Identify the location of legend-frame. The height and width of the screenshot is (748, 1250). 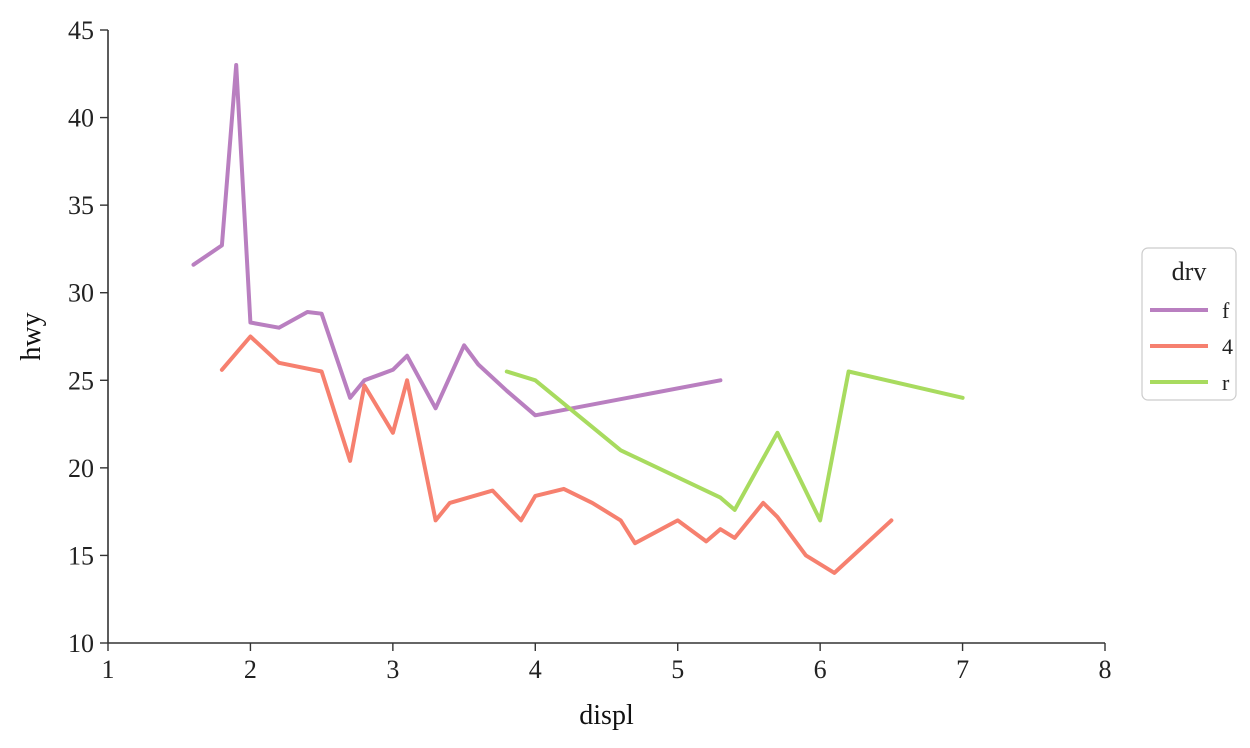
(1189, 324).